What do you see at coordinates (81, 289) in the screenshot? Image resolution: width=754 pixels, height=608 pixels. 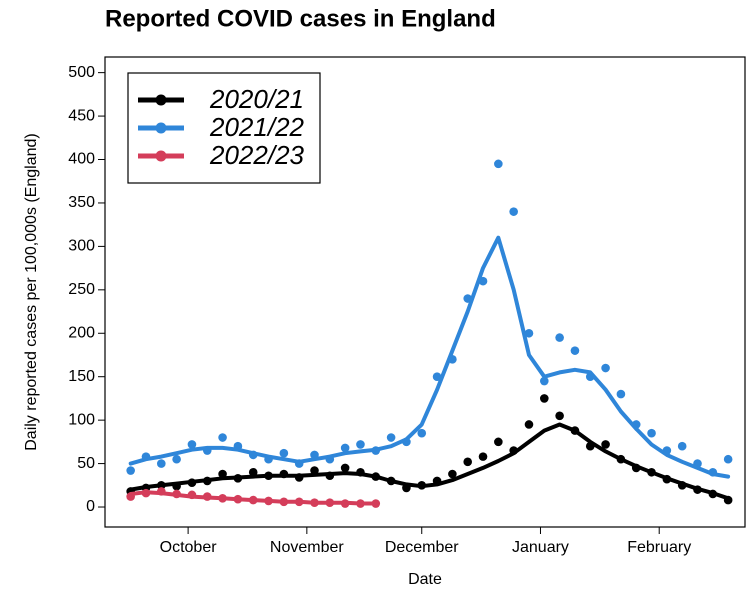 I see `y-tick-label: 250` at bounding box center [81, 289].